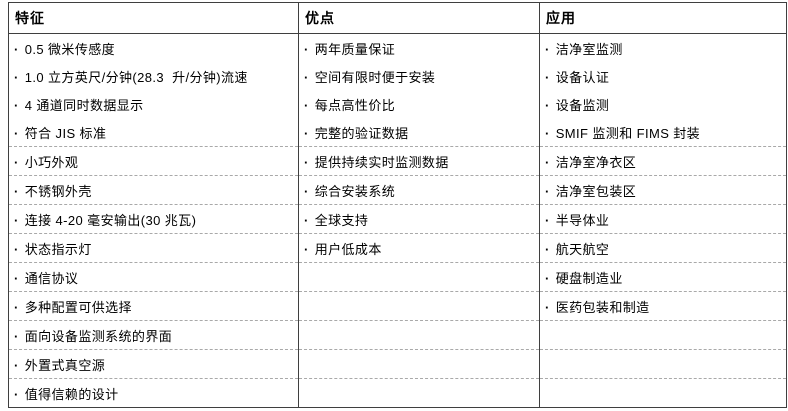 The width and height of the screenshot is (788, 411). Describe the element at coordinates (582, 105) in the screenshot. I see `item-text: 设备监测` at that location.